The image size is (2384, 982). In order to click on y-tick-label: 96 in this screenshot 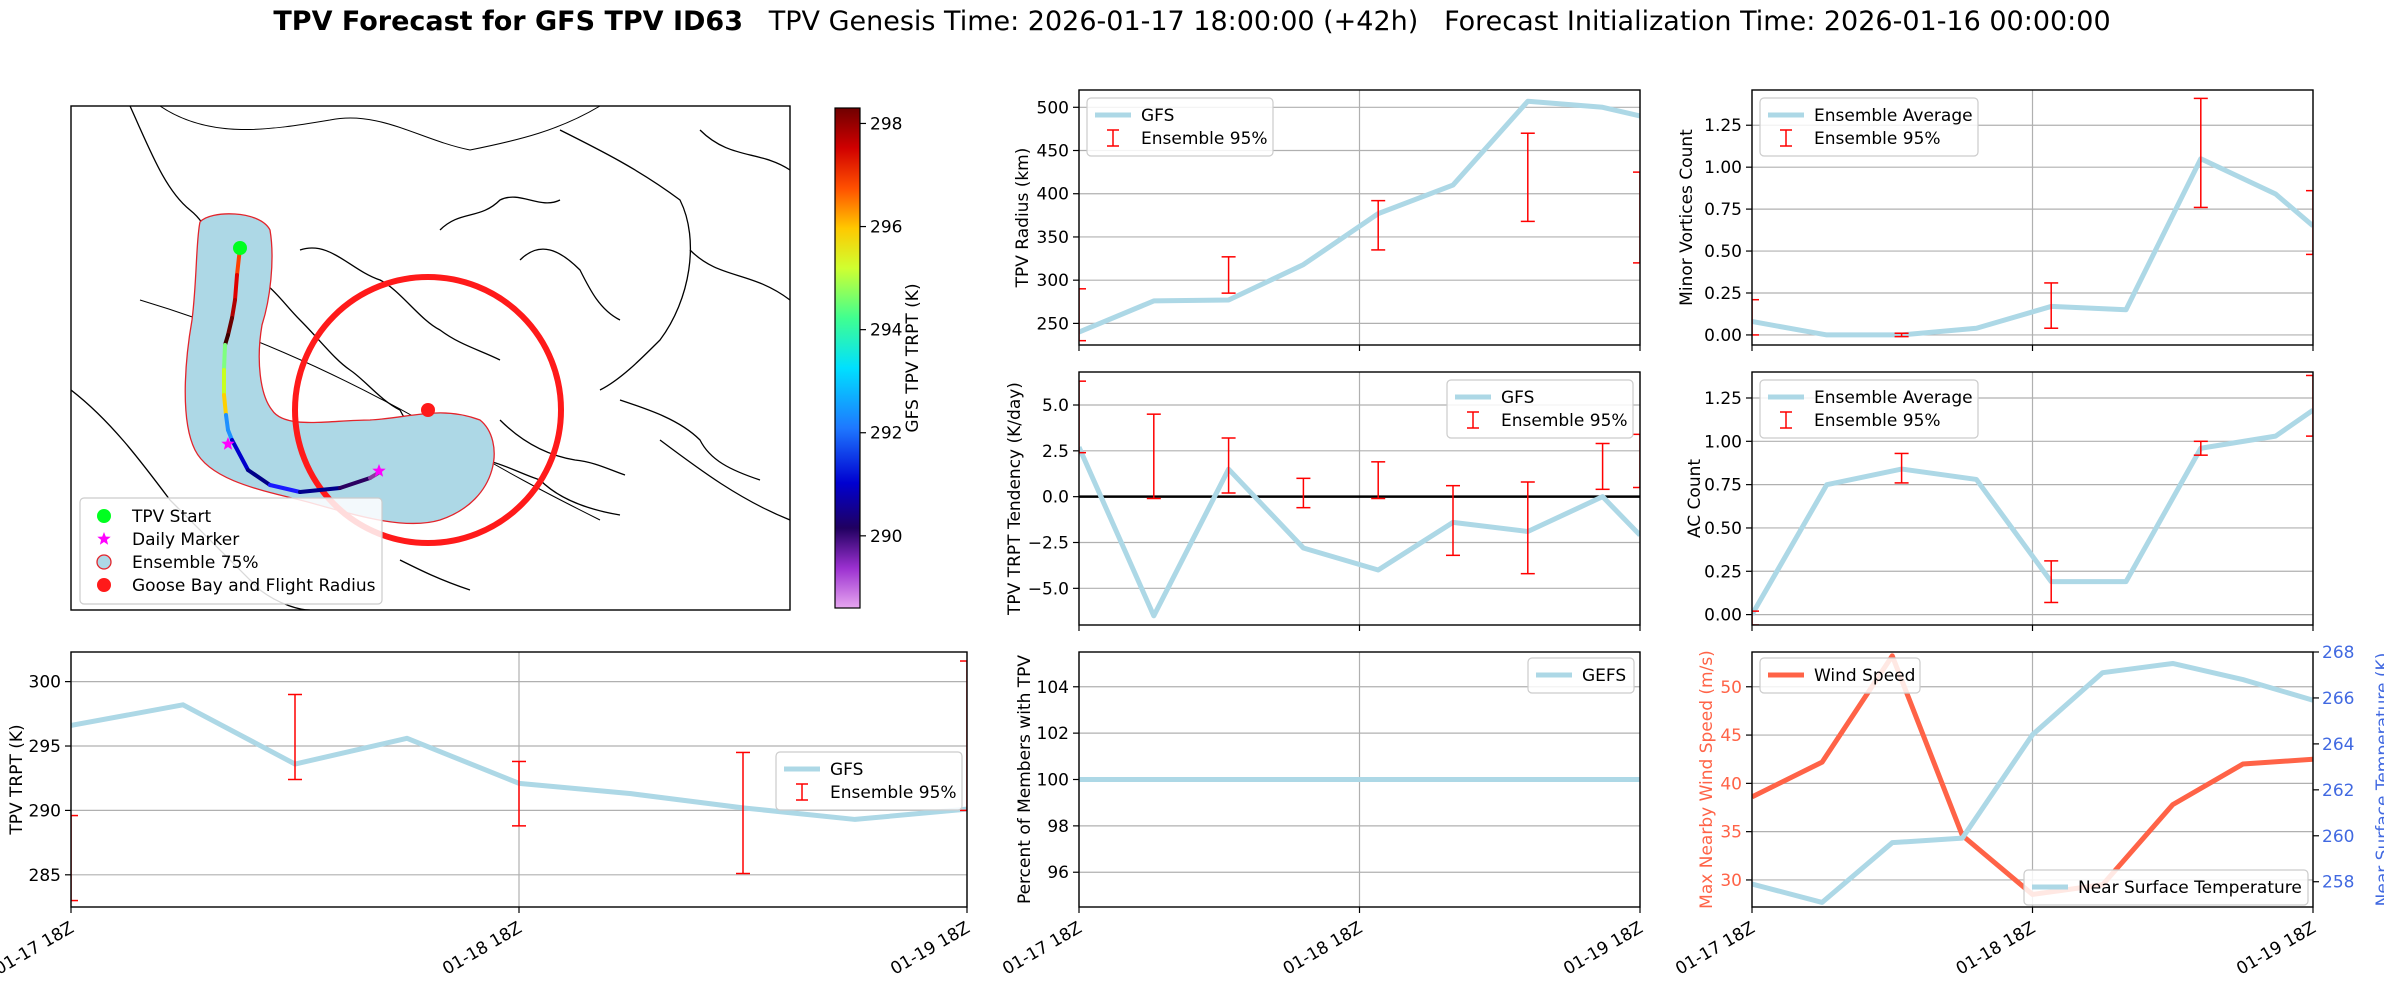, I will do `click(1058, 873)`.